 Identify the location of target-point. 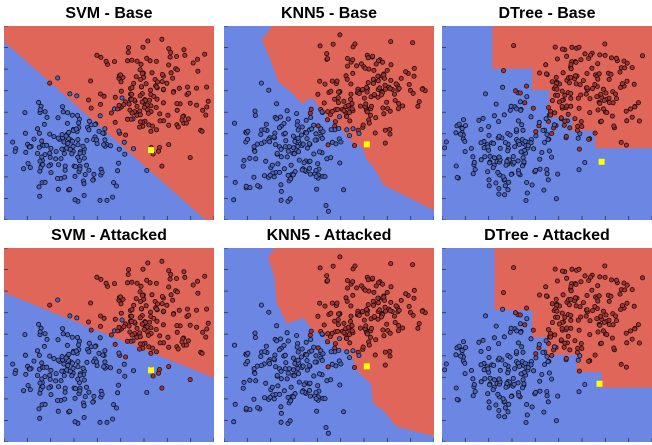
(151, 150).